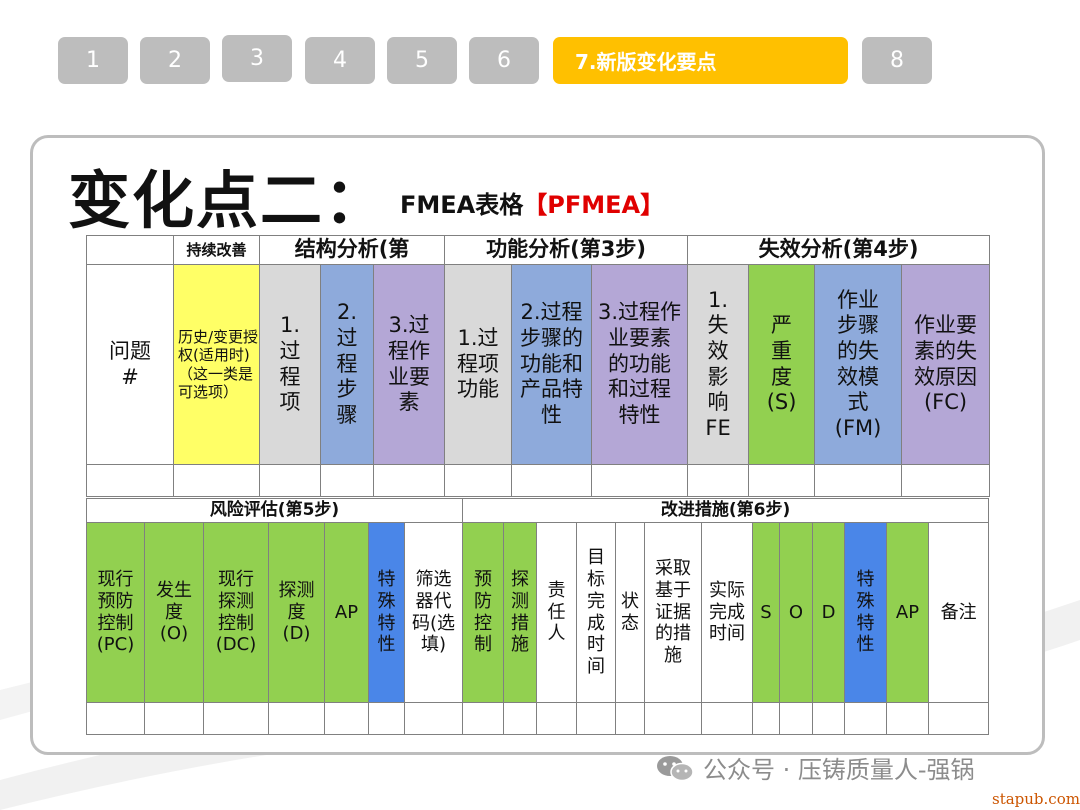 Image resolution: width=1080 pixels, height=810 pixels. I want to click on col-special-characteristic: 特殊特性, so click(386, 612).